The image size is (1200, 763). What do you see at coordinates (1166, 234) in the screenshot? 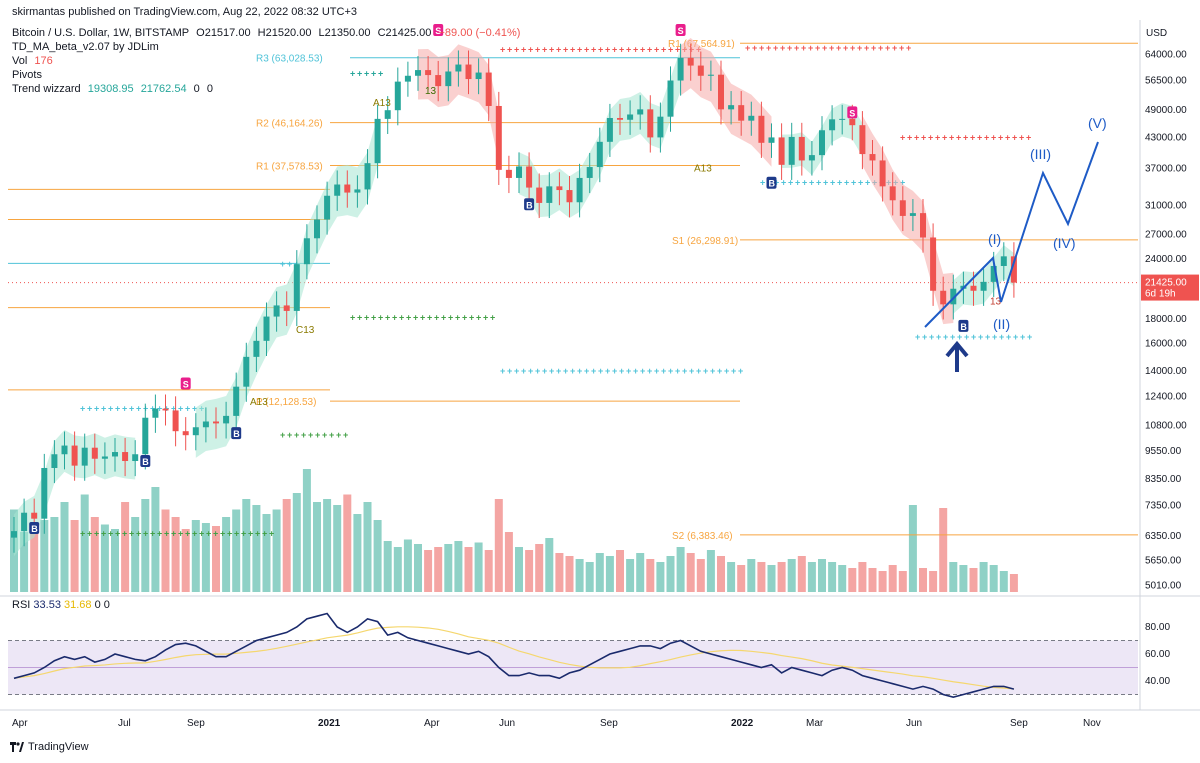
I see `price-tick: 27000.00` at bounding box center [1166, 234].